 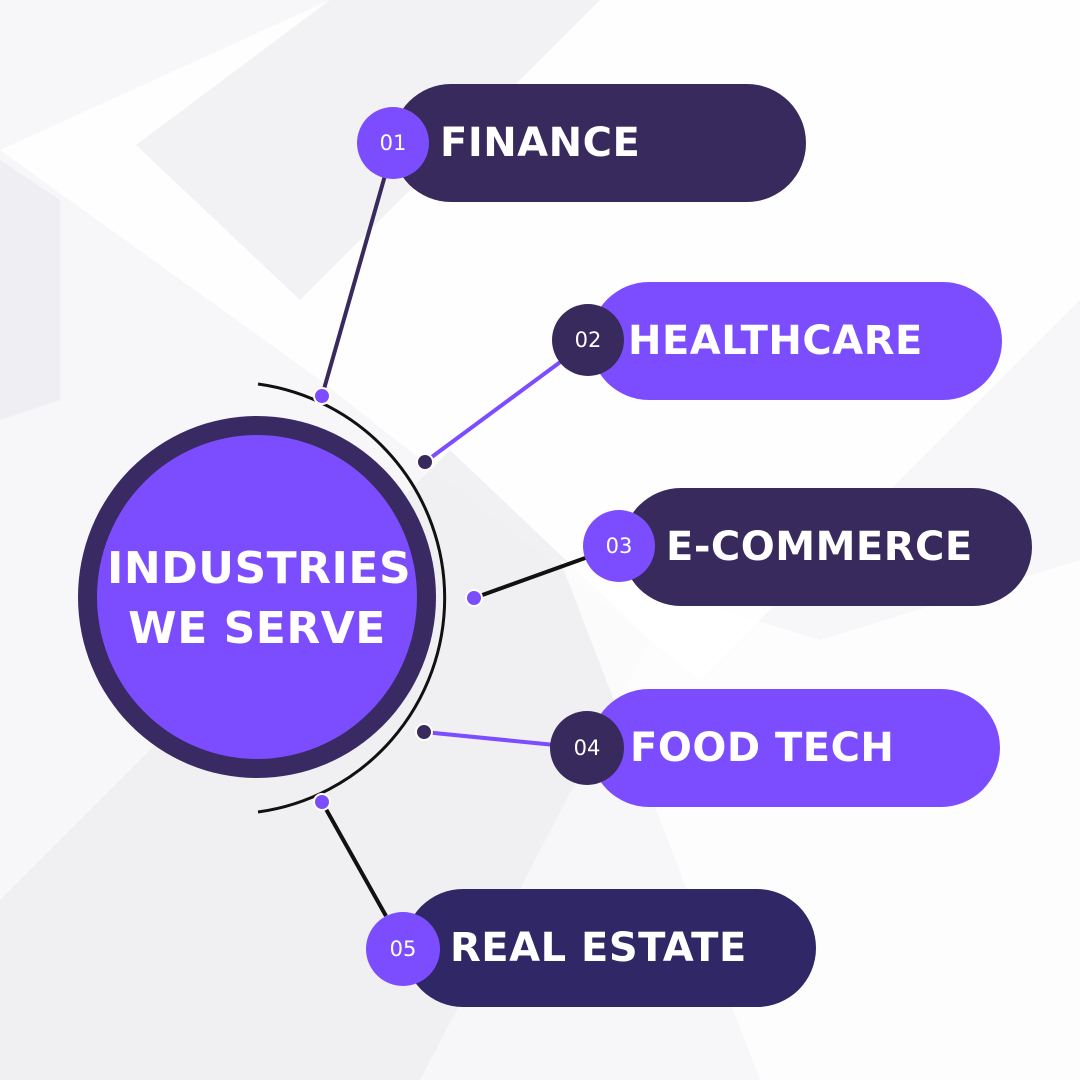 What do you see at coordinates (540, 143) in the screenshot?
I see `industry-label-finance: FINANCE` at bounding box center [540, 143].